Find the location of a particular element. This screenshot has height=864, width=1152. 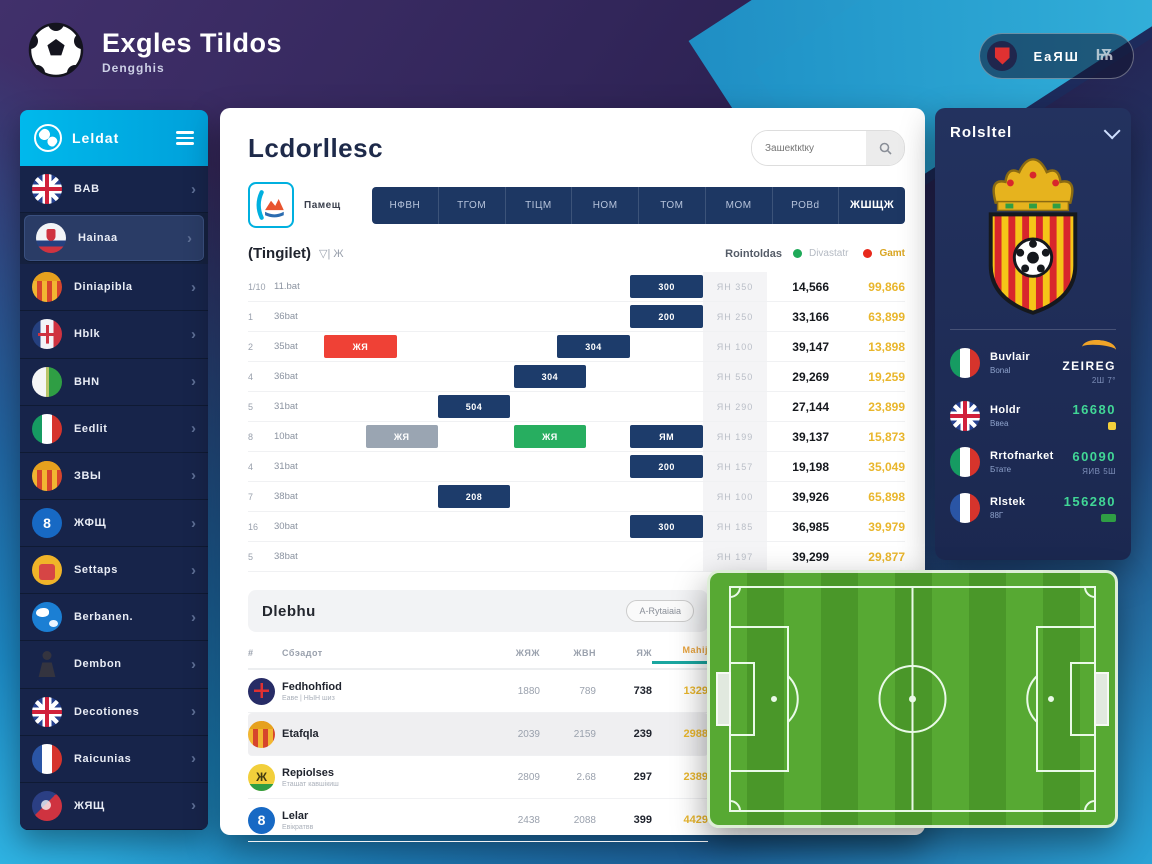

sidebar-item: Raicunias › is located at coordinates (114, 759).